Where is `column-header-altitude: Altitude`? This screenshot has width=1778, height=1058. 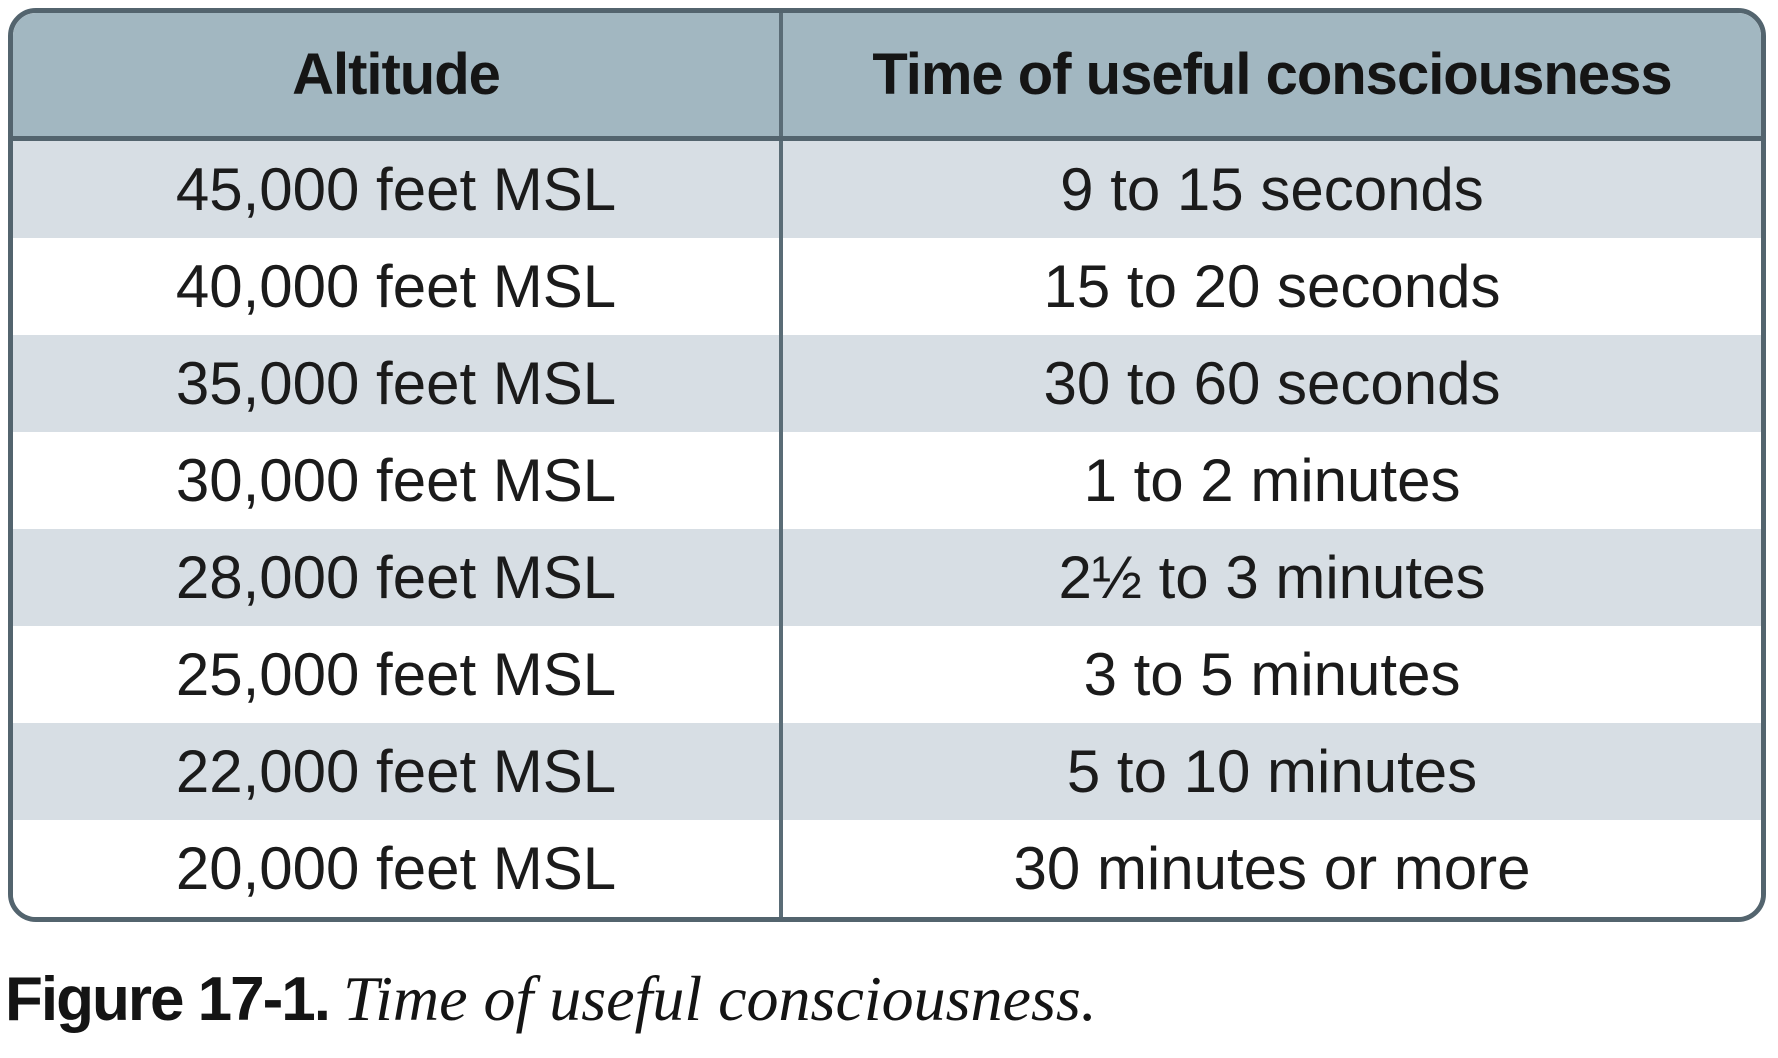 column-header-altitude: Altitude is located at coordinates (398, 74).